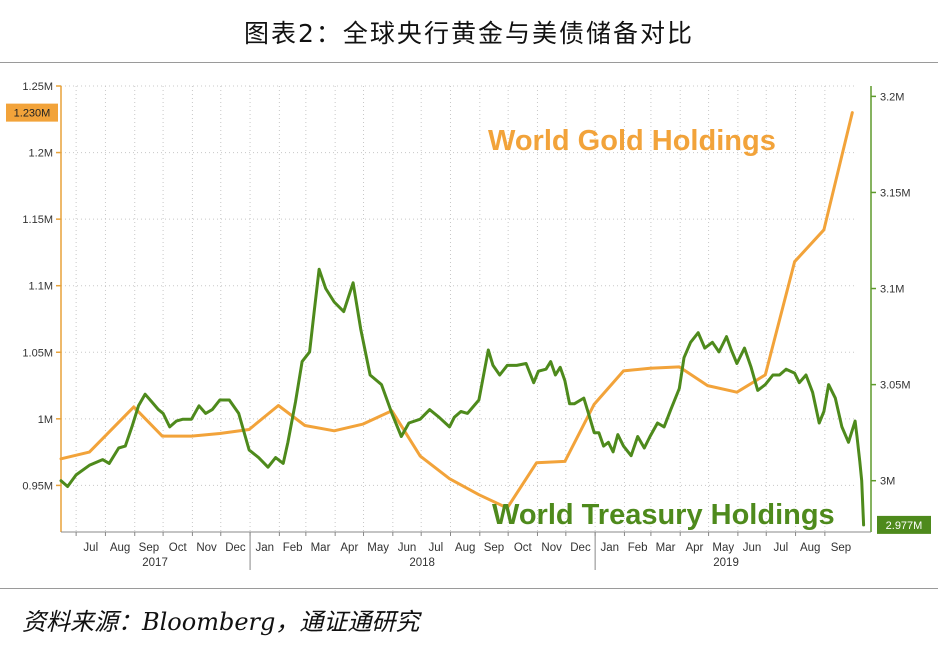  What do you see at coordinates (422, 563) in the screenshot?
I see `year-label: 2018` at bounding box center [422, 563].